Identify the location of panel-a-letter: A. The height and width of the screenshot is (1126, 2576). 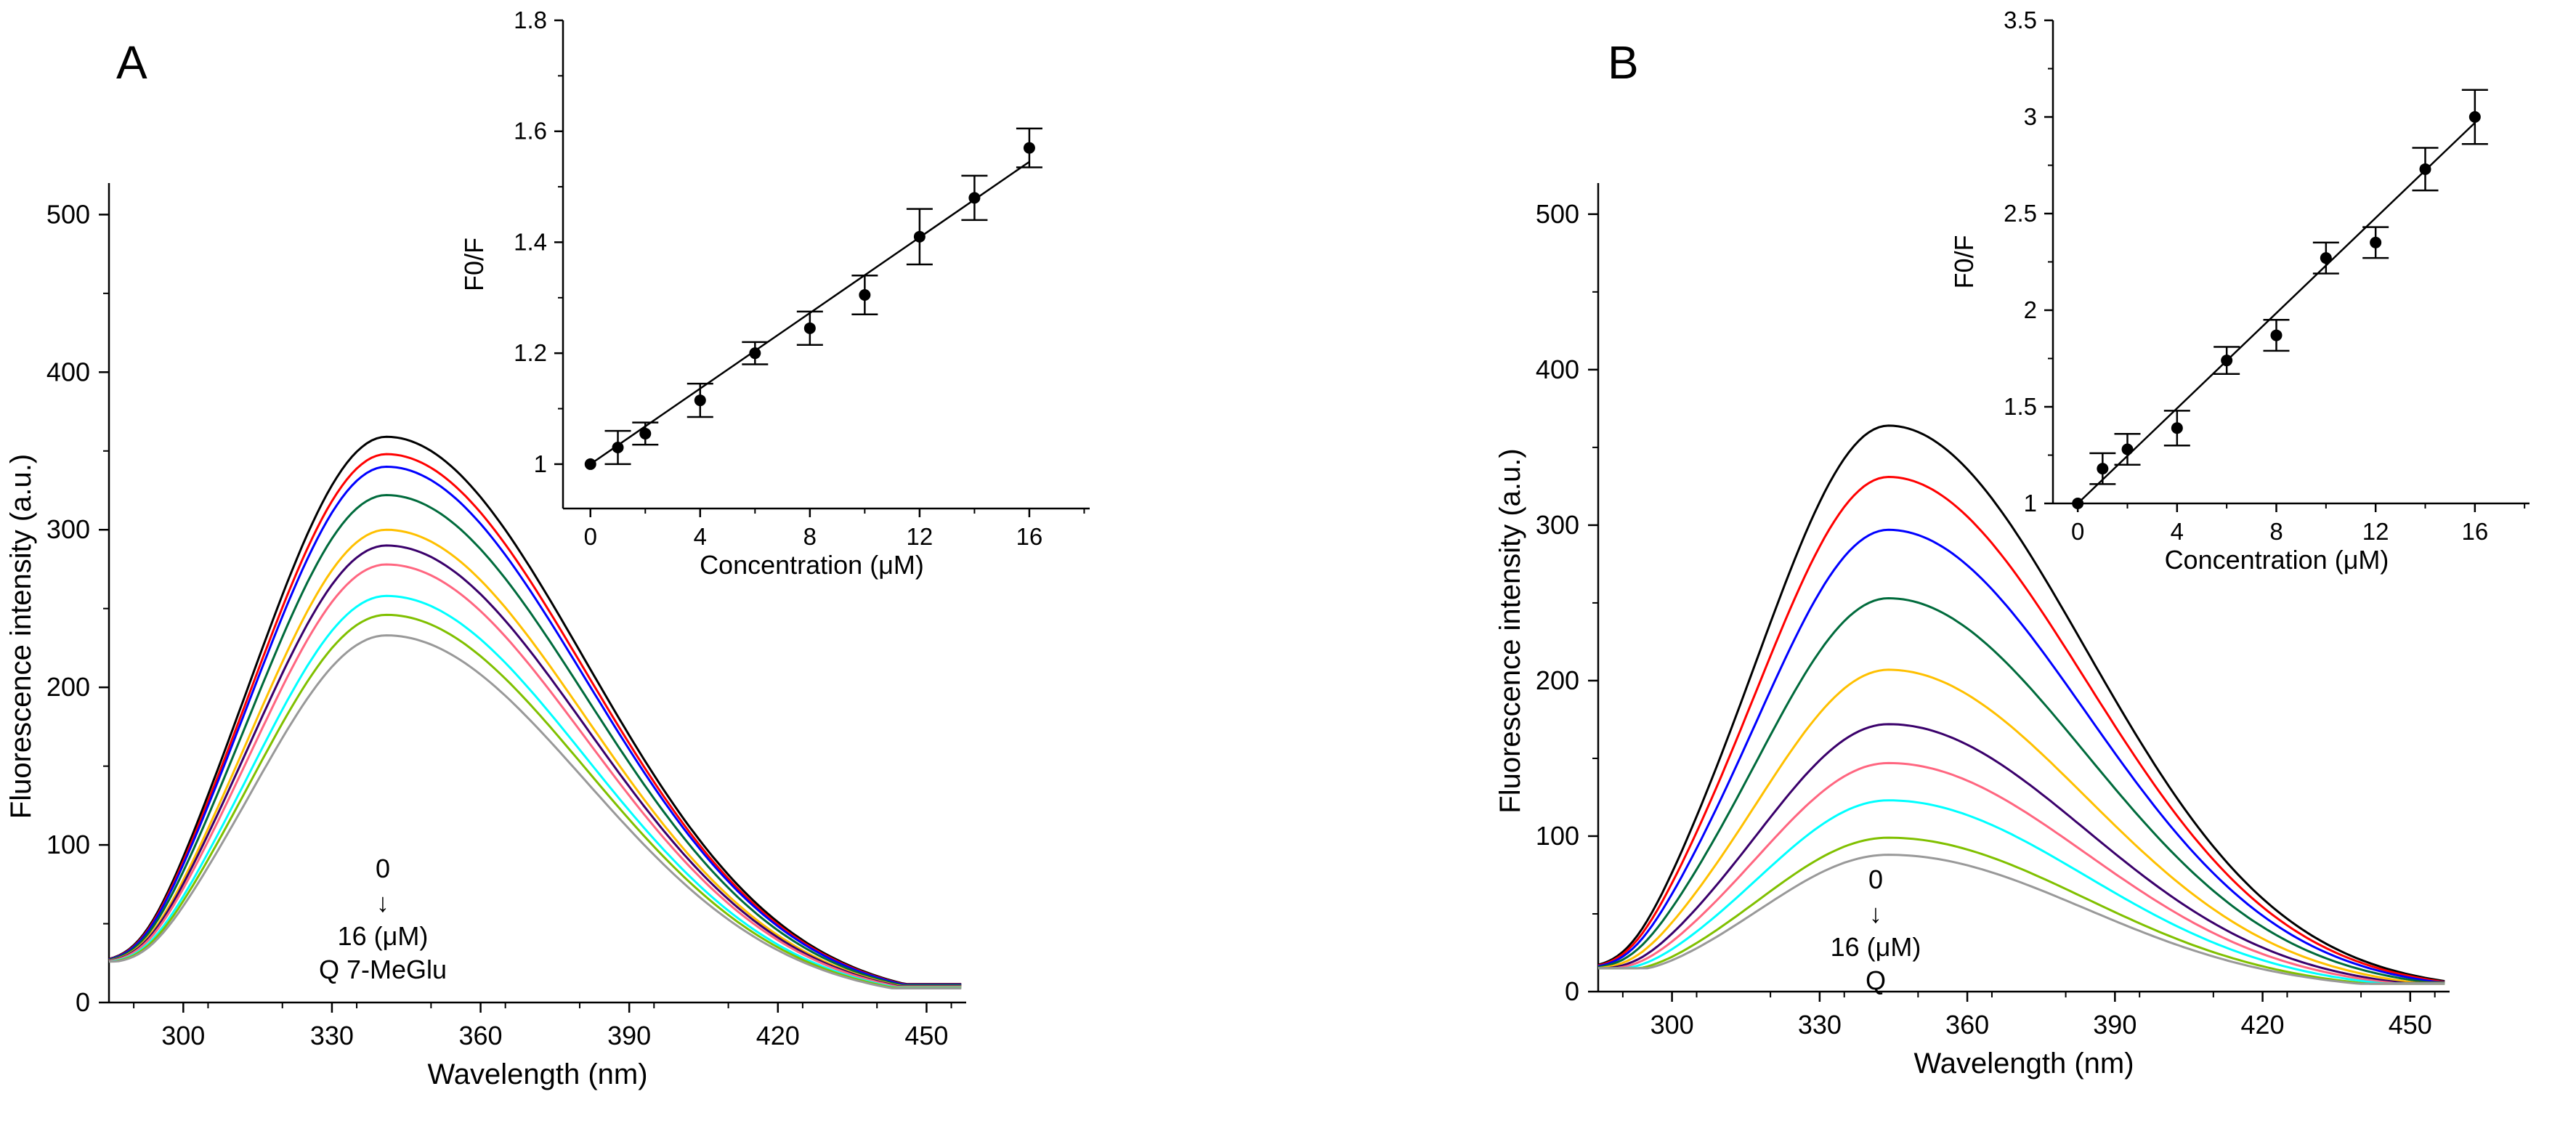
(131, 62).